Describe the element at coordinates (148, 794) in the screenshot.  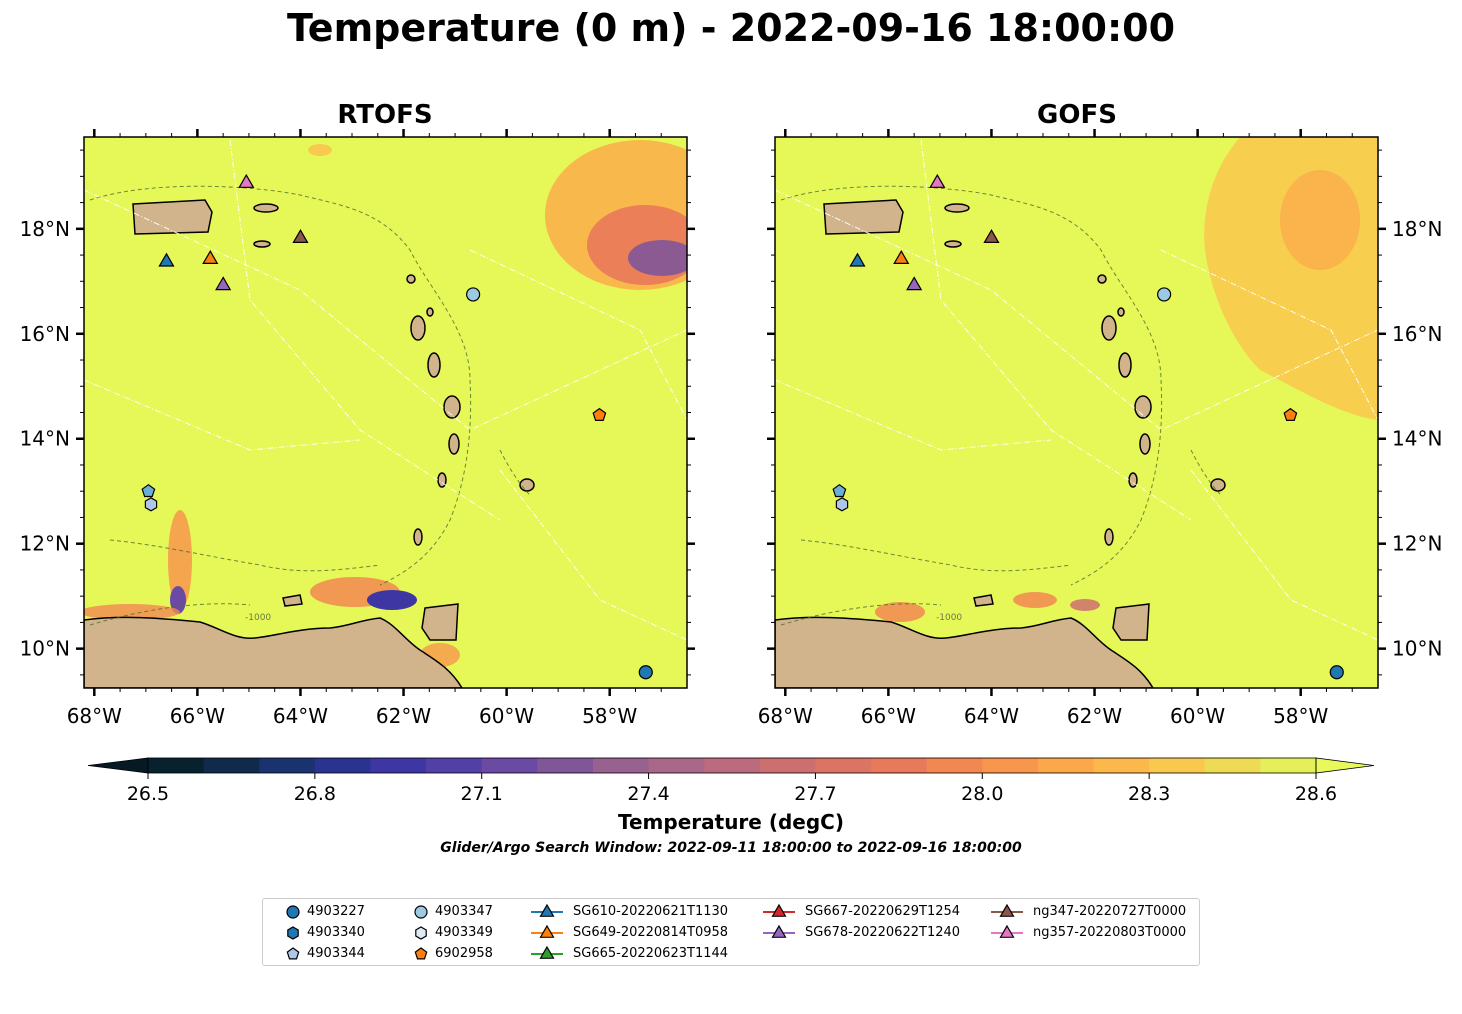
I see `colorbar-tick-label: 26.5` at that location.